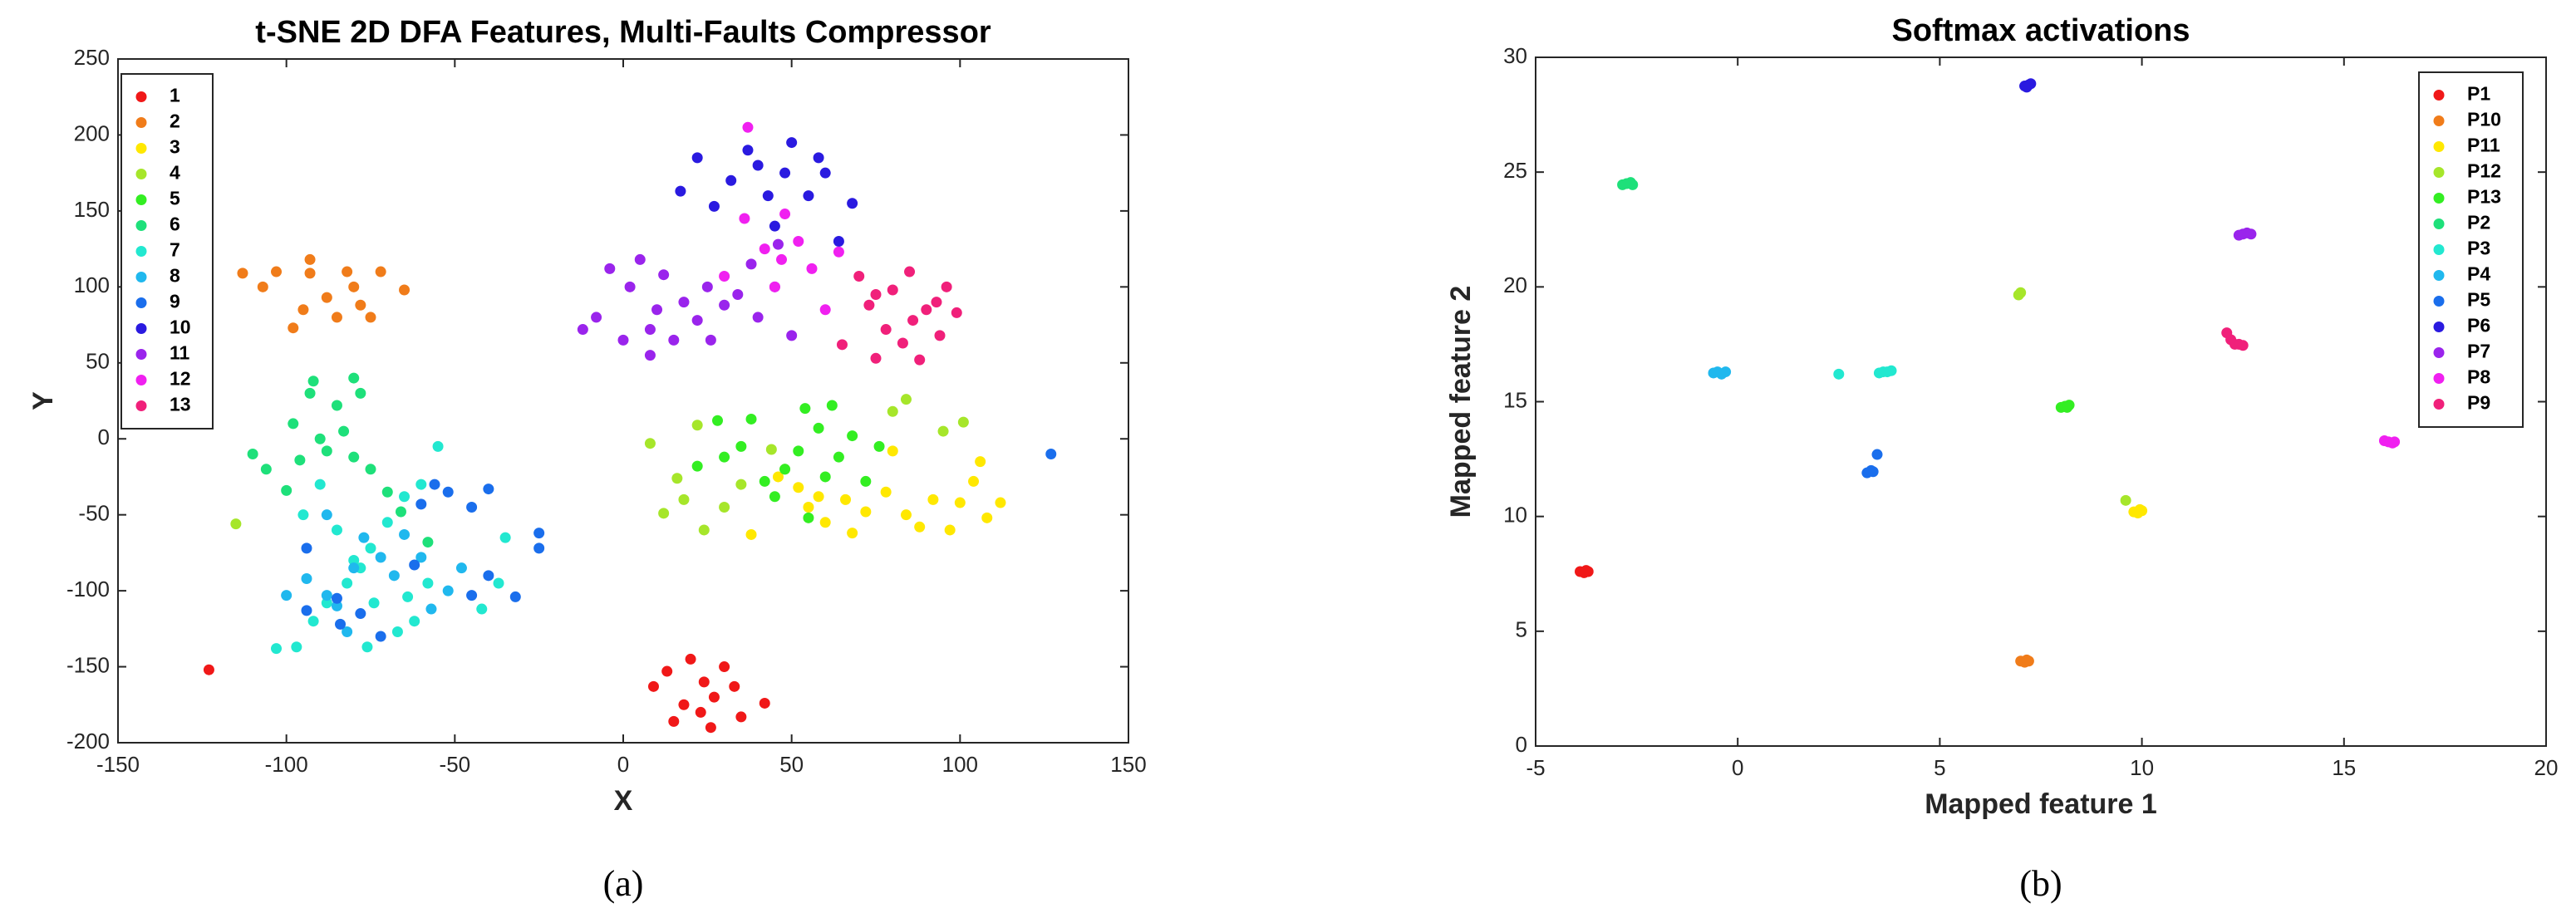 This screenshot has width=2576, height=918. Describe the element at coordinates (623, 883) in the screenshot. I see `caption: (a)` at that location.